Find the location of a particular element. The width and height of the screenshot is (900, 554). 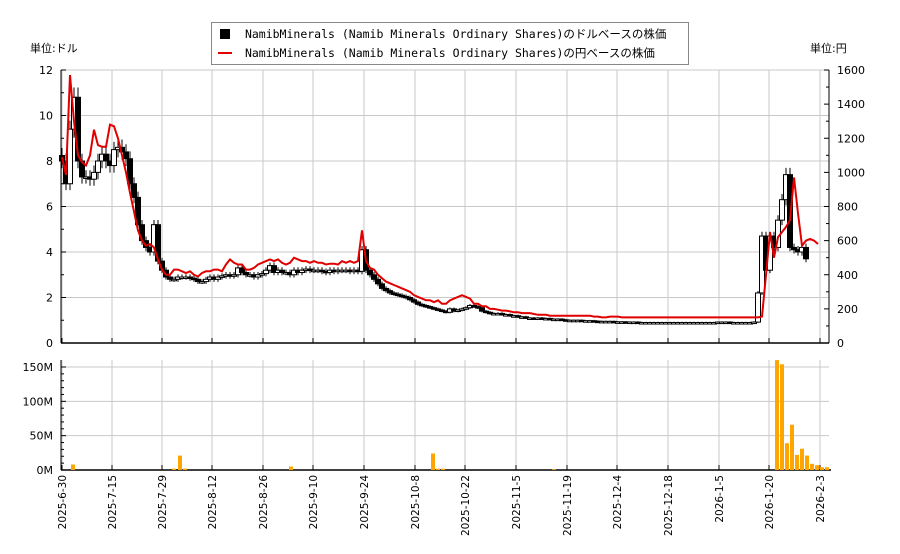

y-tick-right: 400 is located at coordinates (847, 275).